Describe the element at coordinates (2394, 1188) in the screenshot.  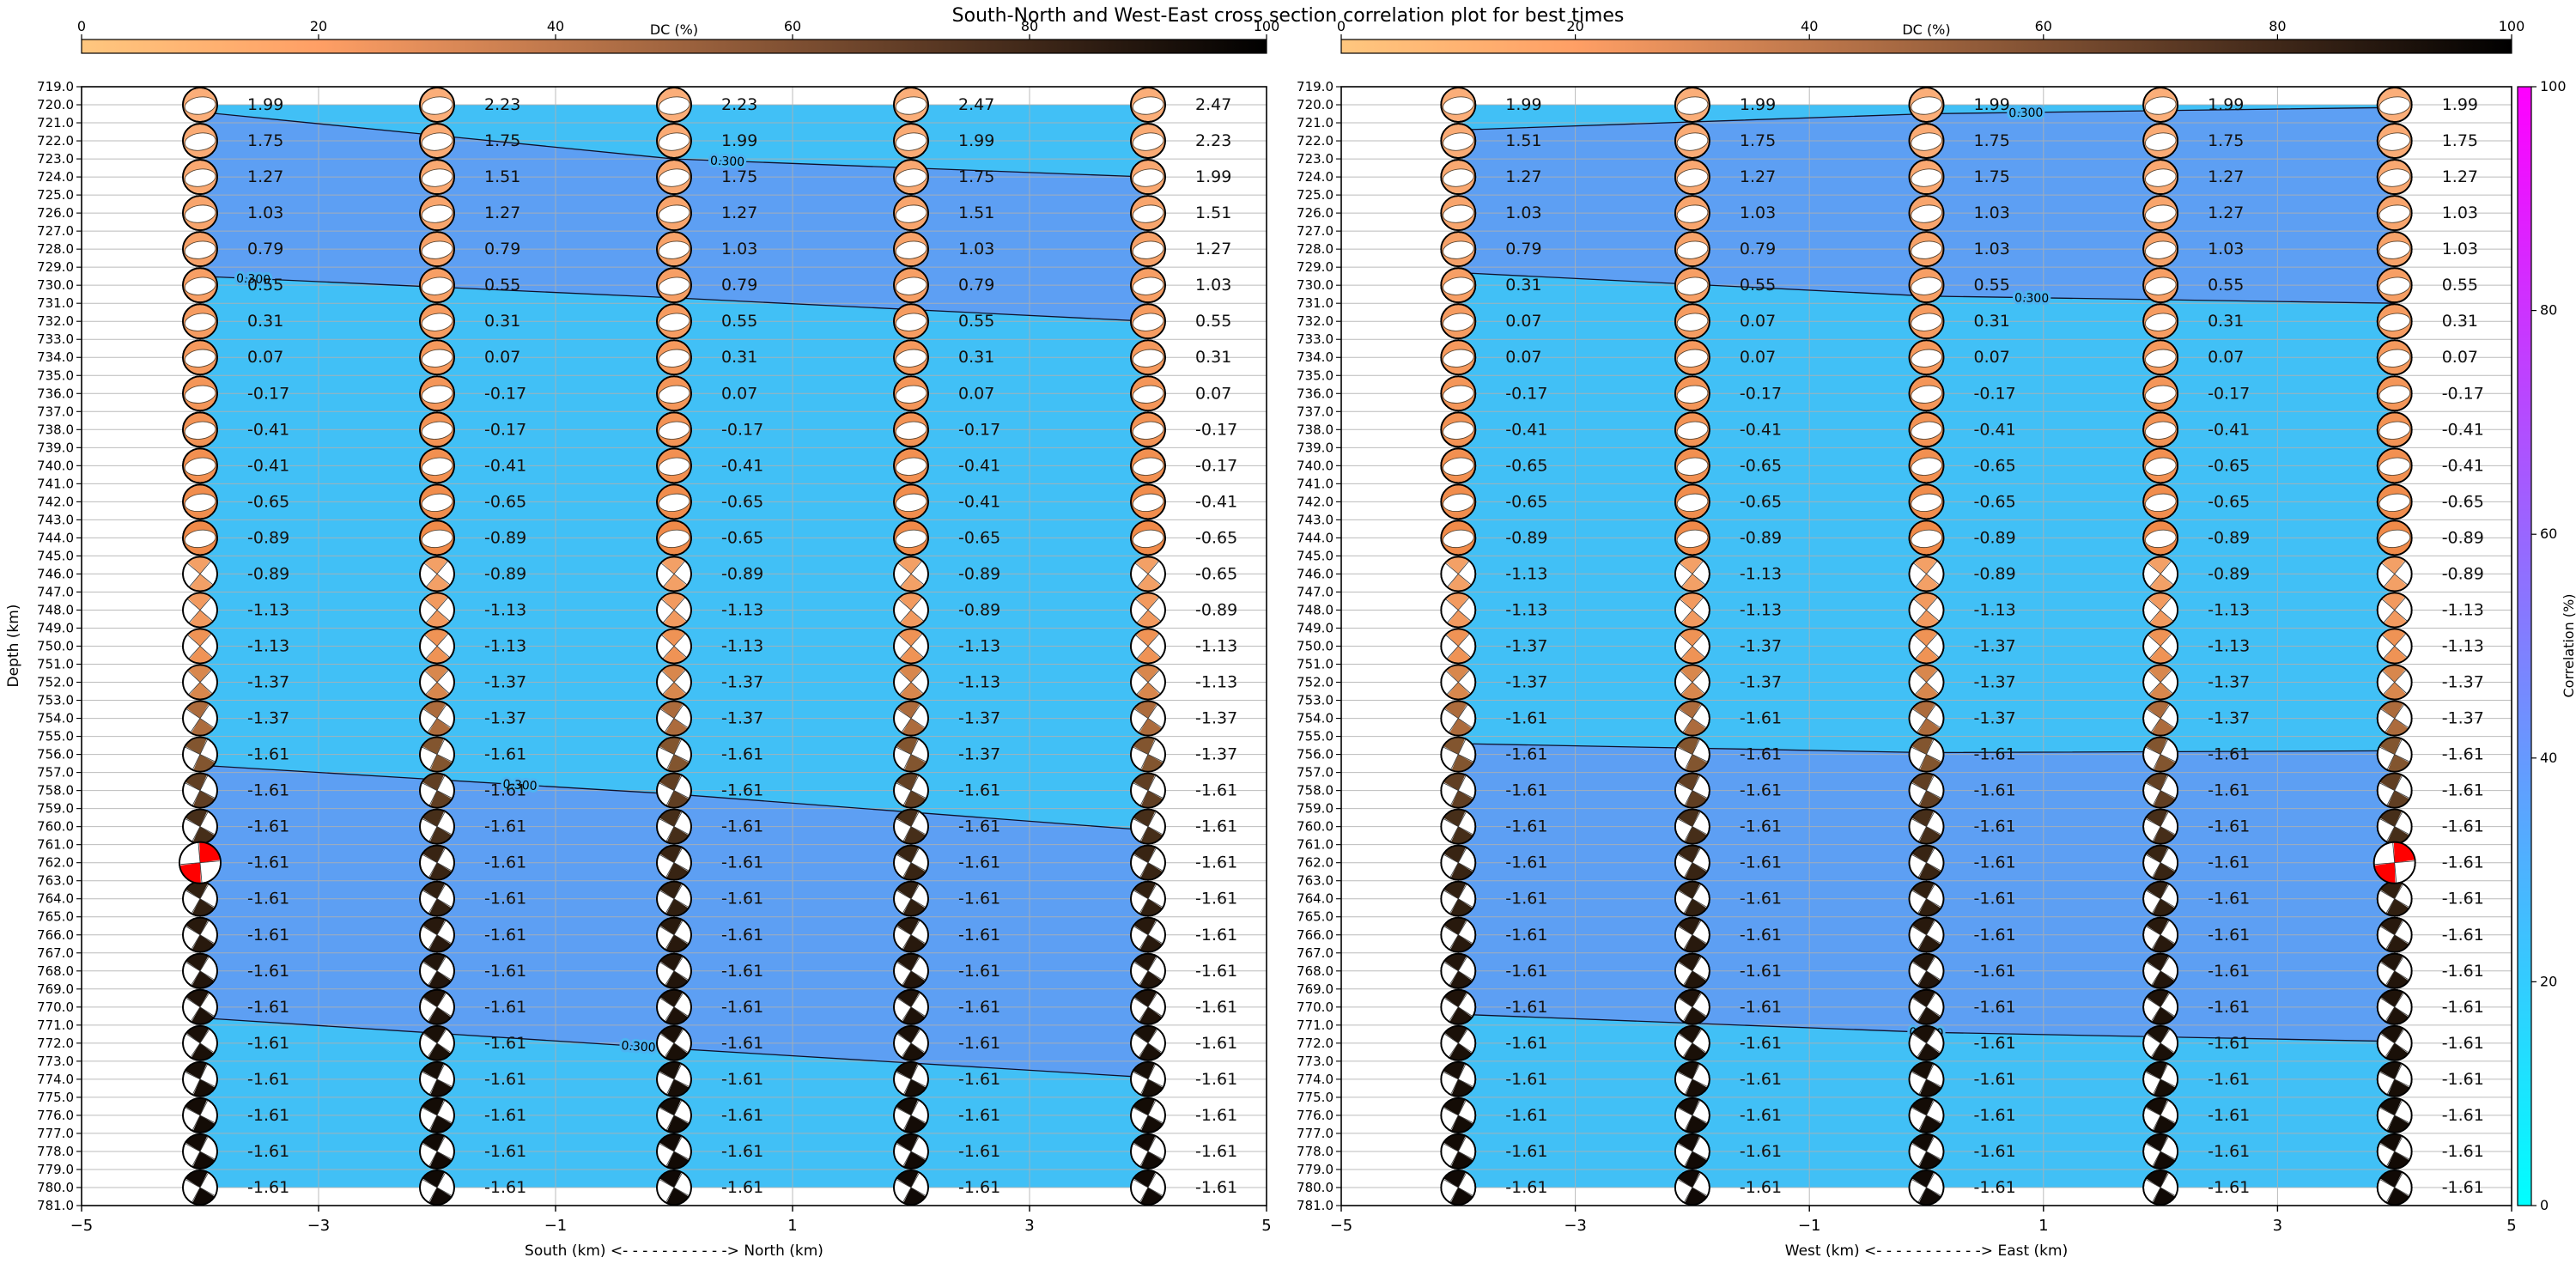
I see `beachball-west-east-x4-d780` at that location.